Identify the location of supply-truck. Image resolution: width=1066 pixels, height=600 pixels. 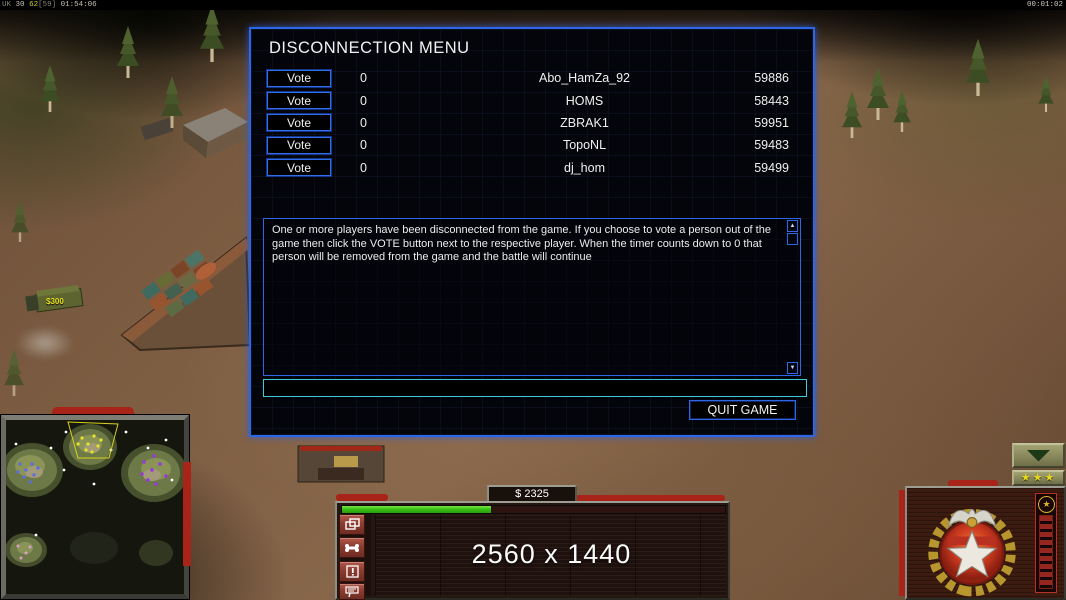
(54, 299).